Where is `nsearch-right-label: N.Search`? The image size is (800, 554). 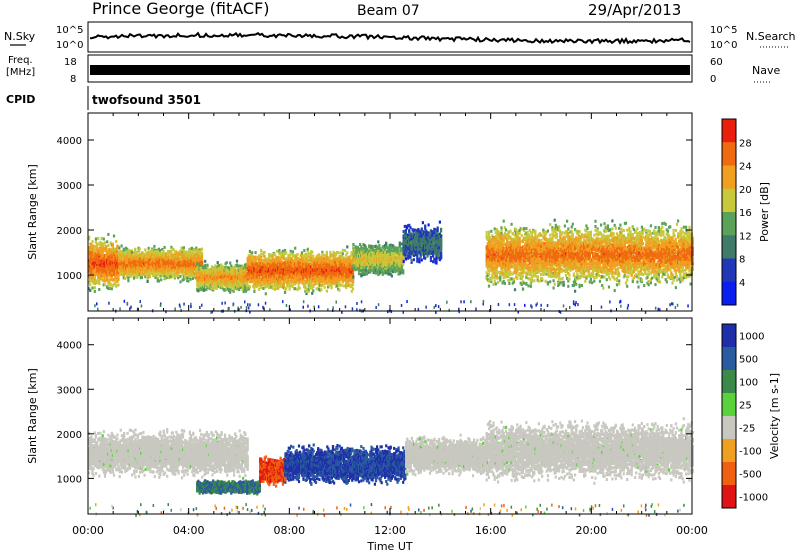 nsearch-right-label: N.Search is located at coordinates (771, 36).